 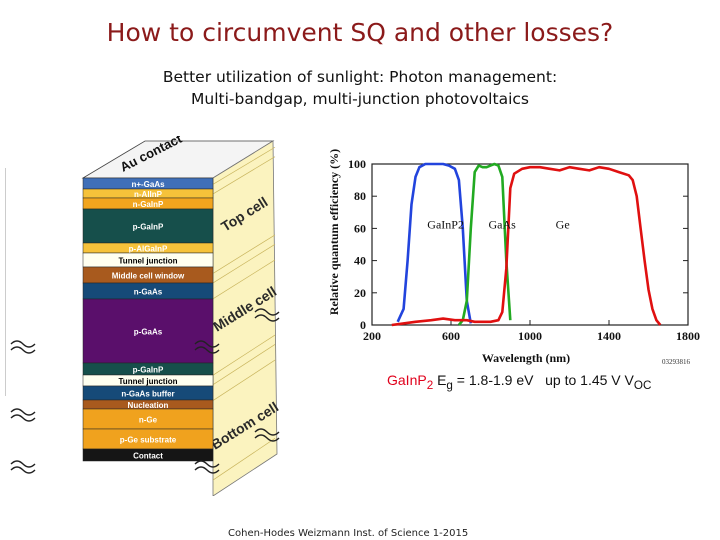 What do you see at coordinates (363, 325) in the screenshot?
I see `y-tick-label: 0` at bounding box center [363, 325].